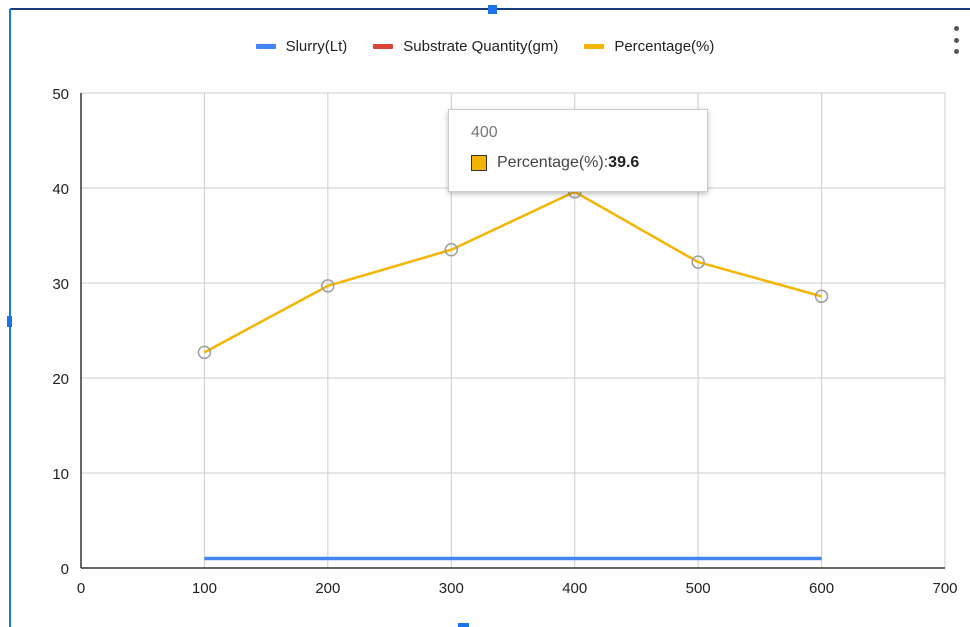 This screenshot has width=970, height=627. I want to click on x-tick-label: 500, so click(698, 588).